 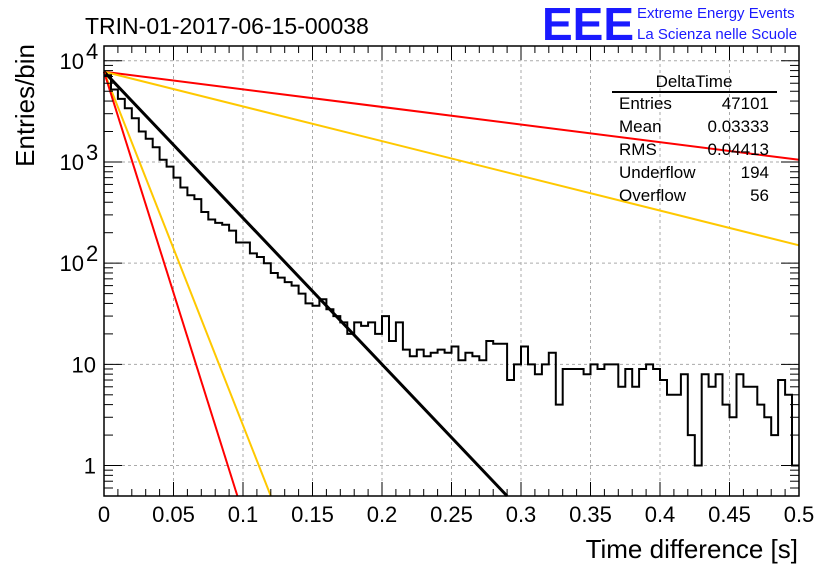 I want to click on x-tick-label: 0.05, so click(x=173, y=514).